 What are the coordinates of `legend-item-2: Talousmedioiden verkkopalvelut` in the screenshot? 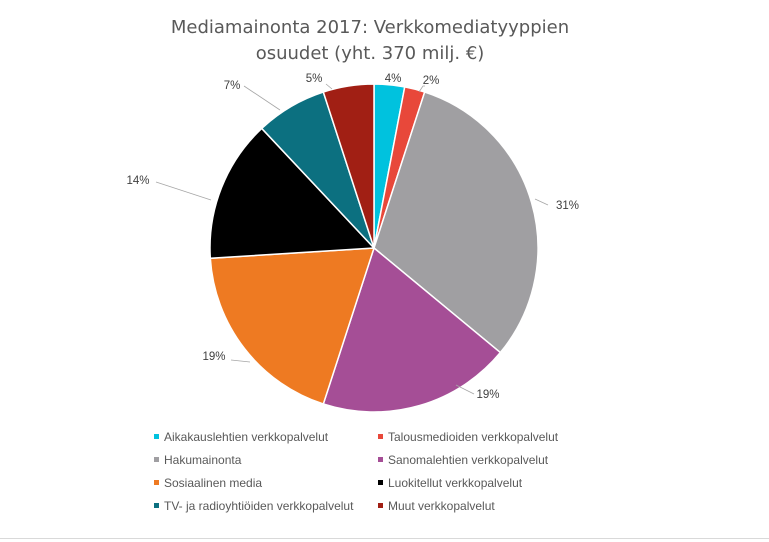 It's located at (468, 437).